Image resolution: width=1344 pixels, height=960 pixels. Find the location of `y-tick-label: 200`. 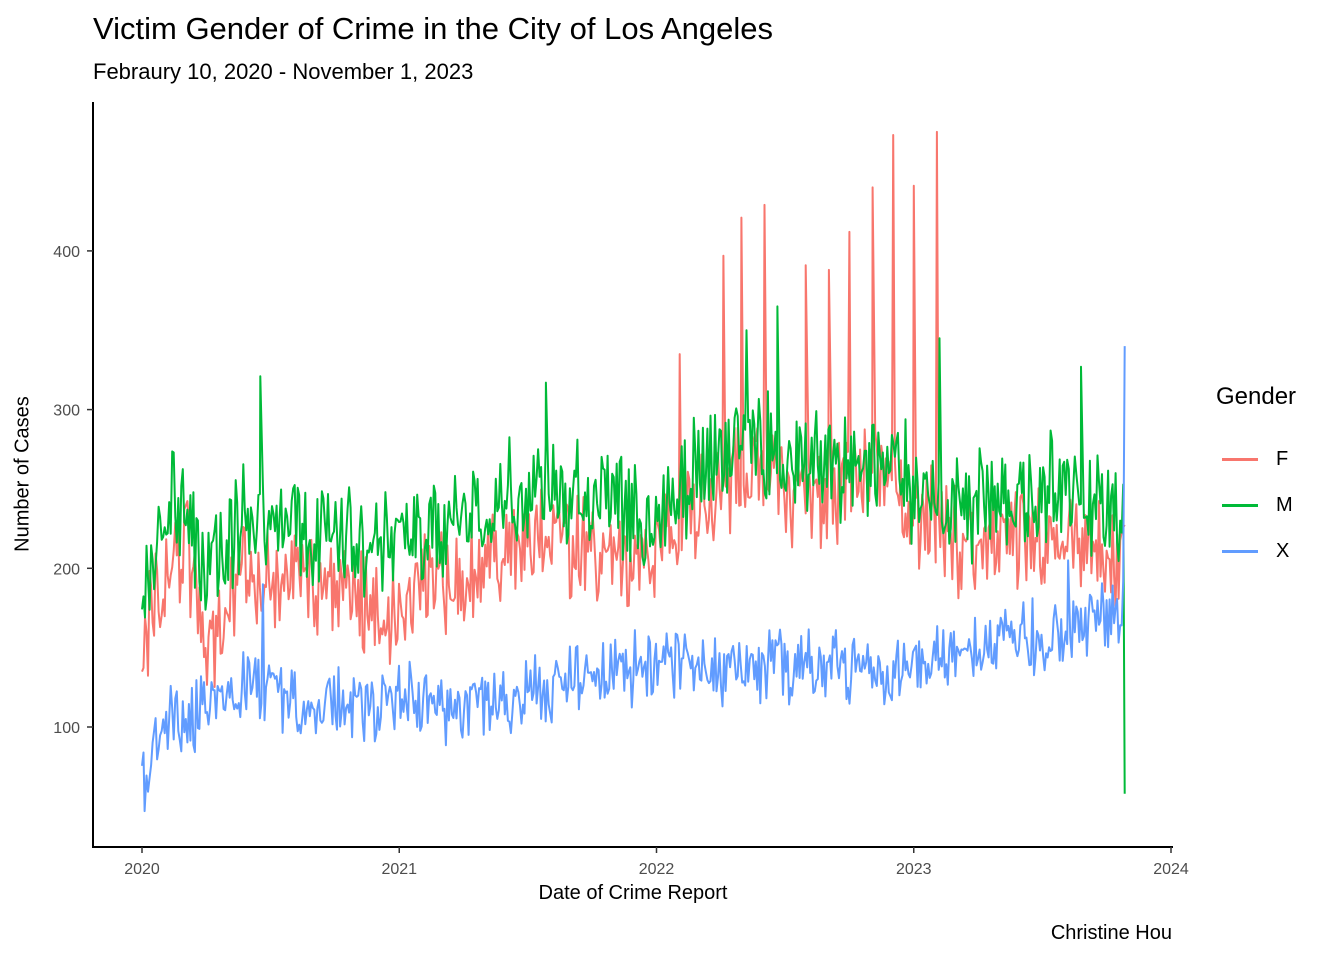

y-tick-label: 200 is located at coordinates (66, 569).